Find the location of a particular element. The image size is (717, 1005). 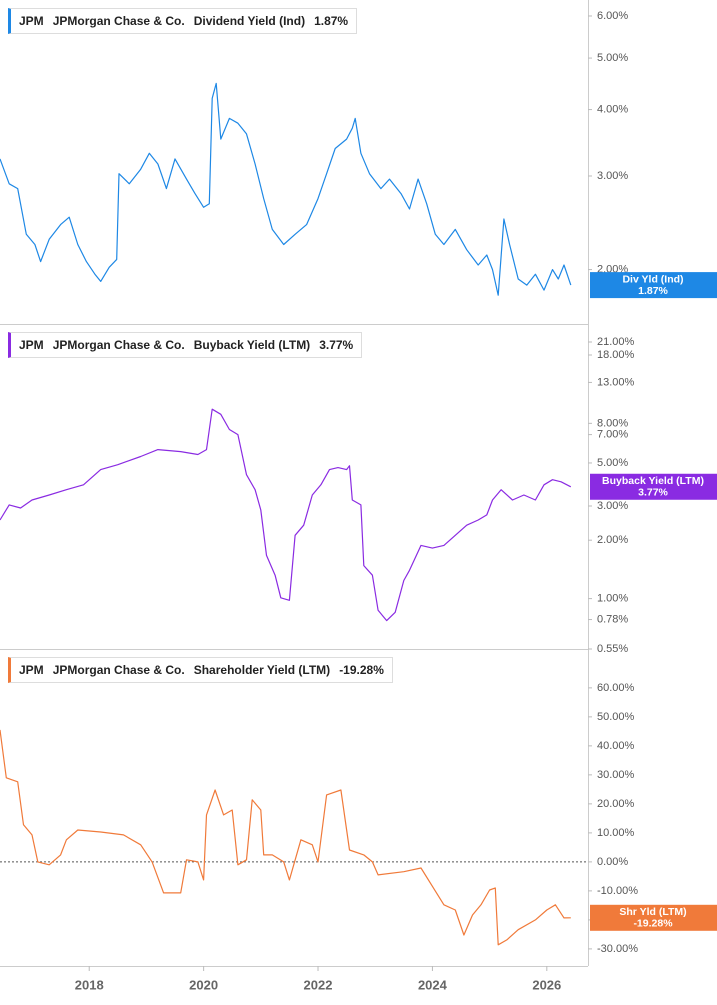

y-tick-label: 6.00% is located at coordinates (612, 16).